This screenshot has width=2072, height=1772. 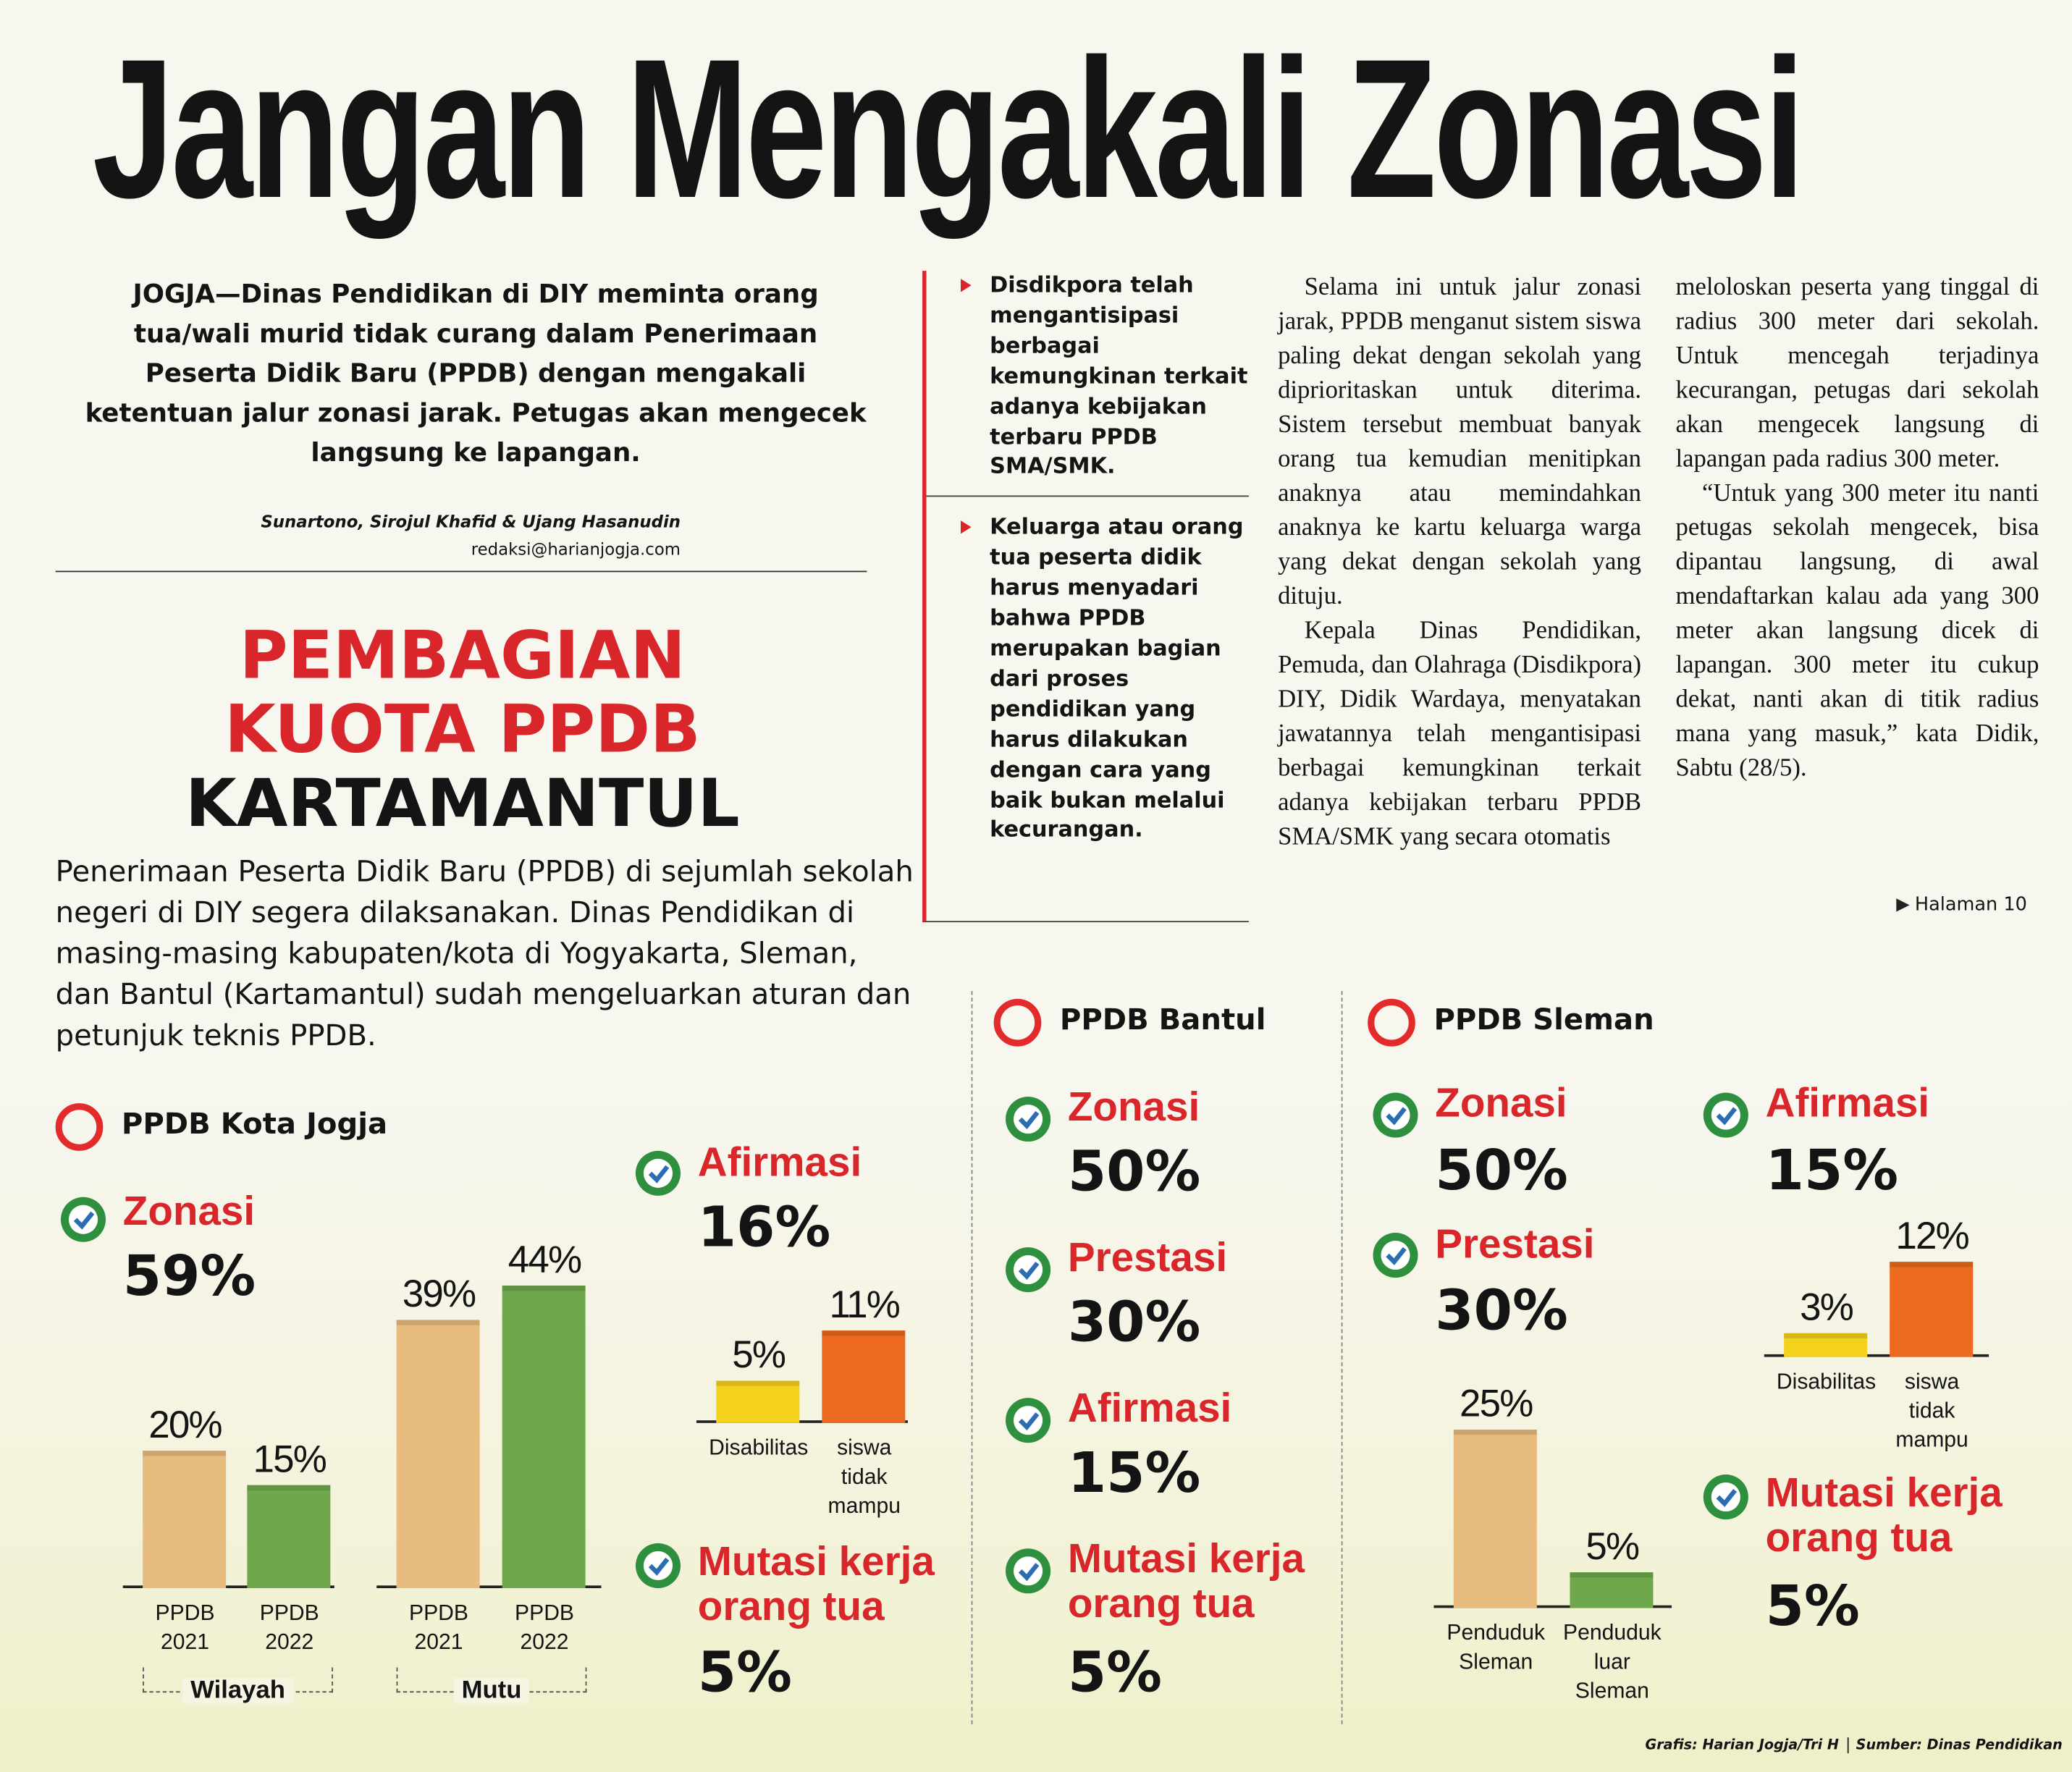 What do you see at coordinates (289, 1628) in the screenshot?
I see `bar-category: PPDB 2022` at bounding box center [289, 1628].